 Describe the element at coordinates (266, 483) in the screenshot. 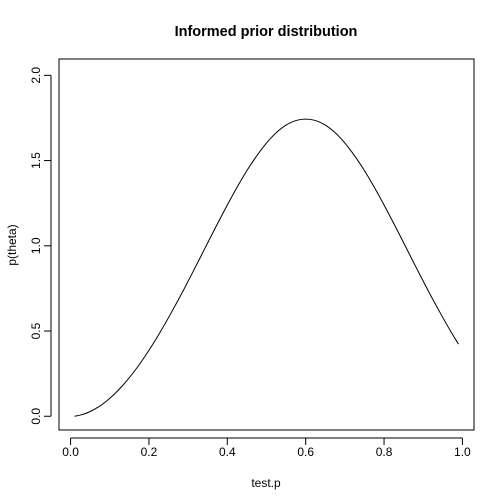

I see `x-axis-label: test.p` at that location.